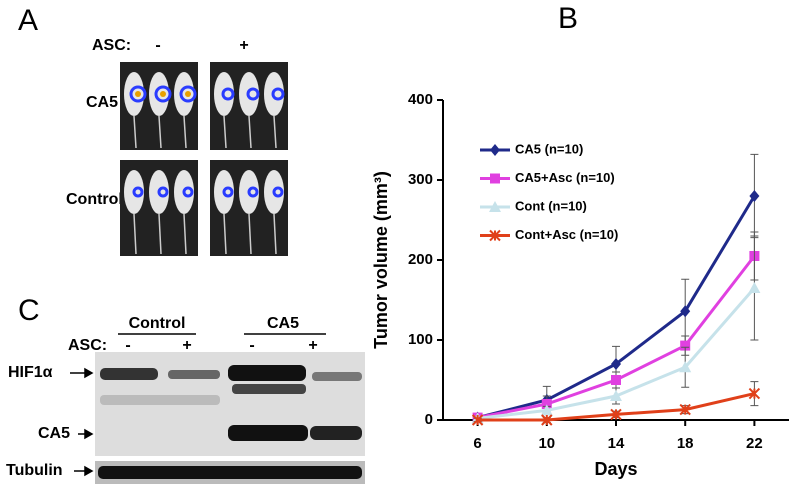 The height and width of the screenshot is (493, 800). I want to click on x-tick-label: 14, so click(616, 443).